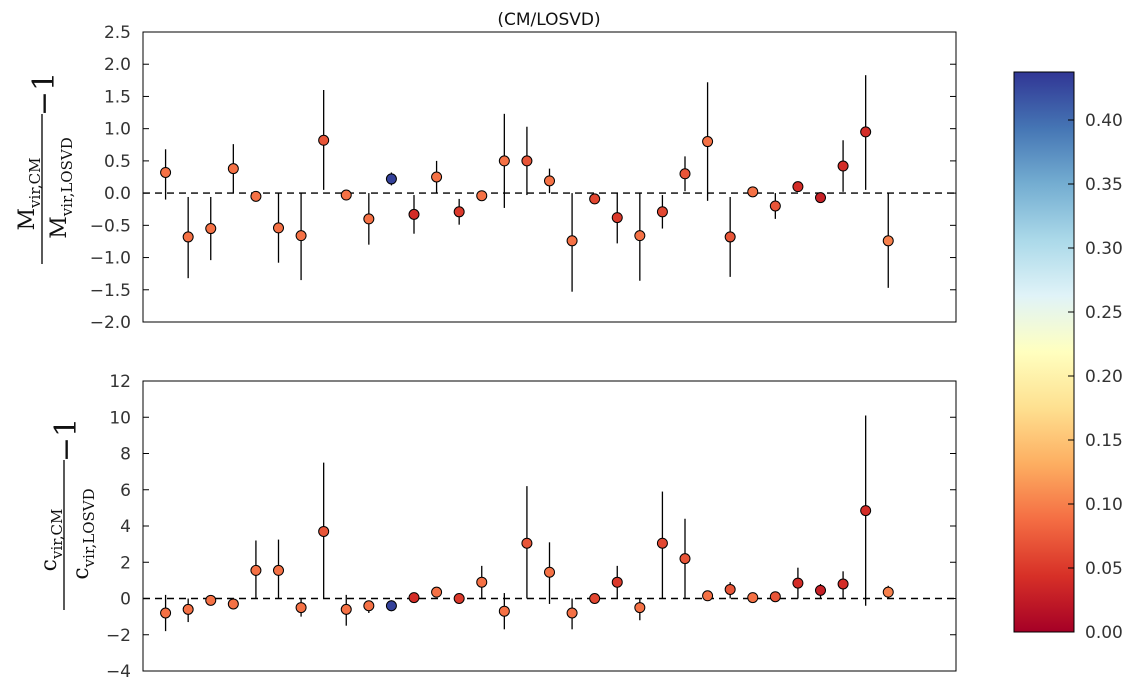 Image resolution: width=1138 pixels, height=691 pixels. Describe the element at coordinates (83, 533) in the screenshot. I see `label-denominator: cvir,LOSVD` at that location.